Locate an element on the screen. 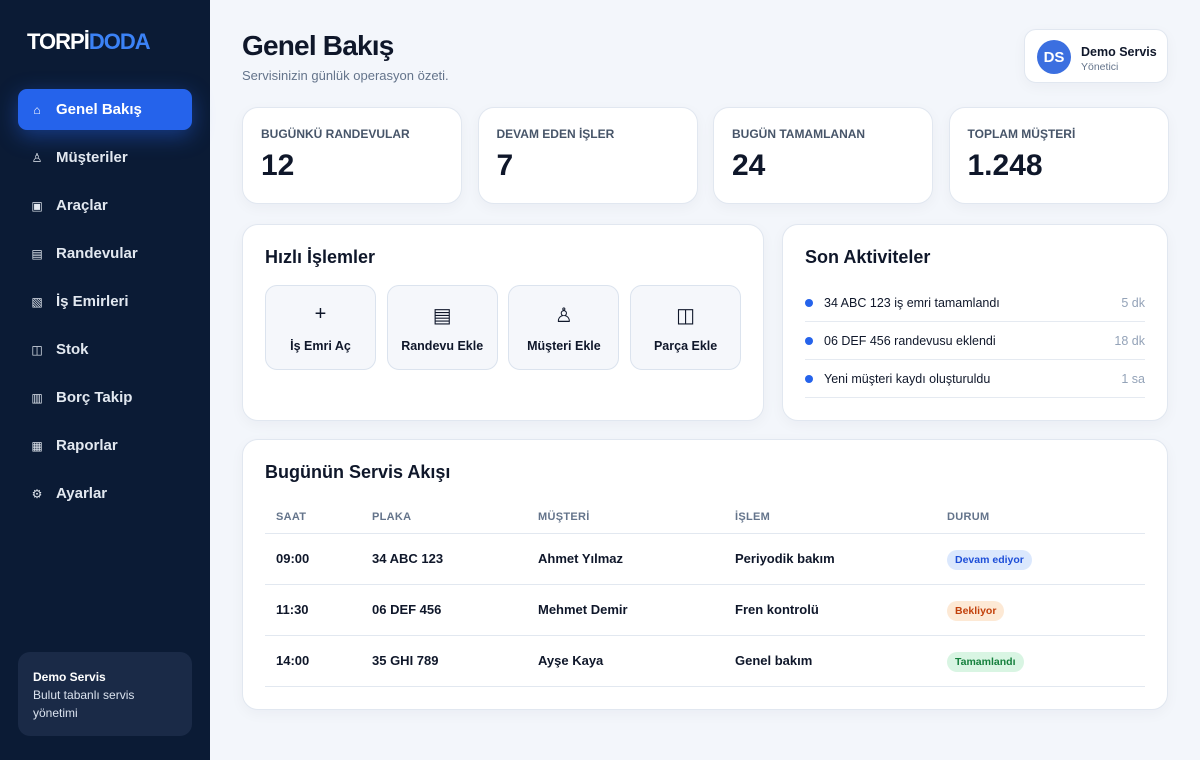 The height and width of the screenshot is (760, 1200). user-role: Yönetici is located at coordinates (1100, 67).